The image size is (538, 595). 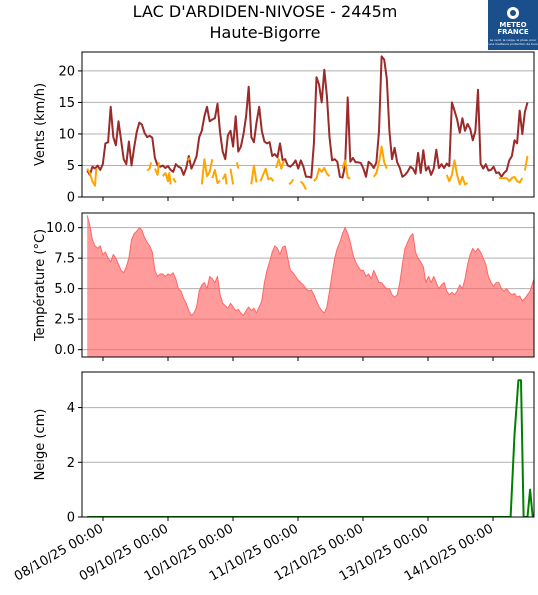 What do you see at coordinates (66, 103) in the screenshot?
I see `y-tick-label: 15` at bounding box center [66, 103].